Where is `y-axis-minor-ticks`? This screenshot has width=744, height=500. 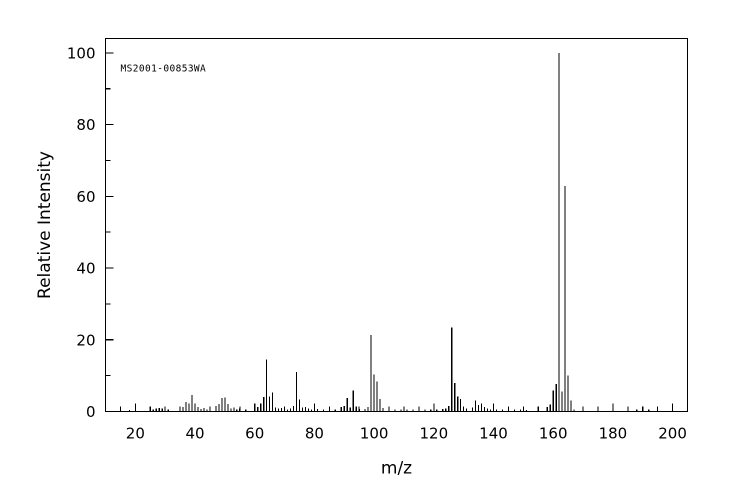
y-axis-minor-ticks is located at coordinates (108, 232).